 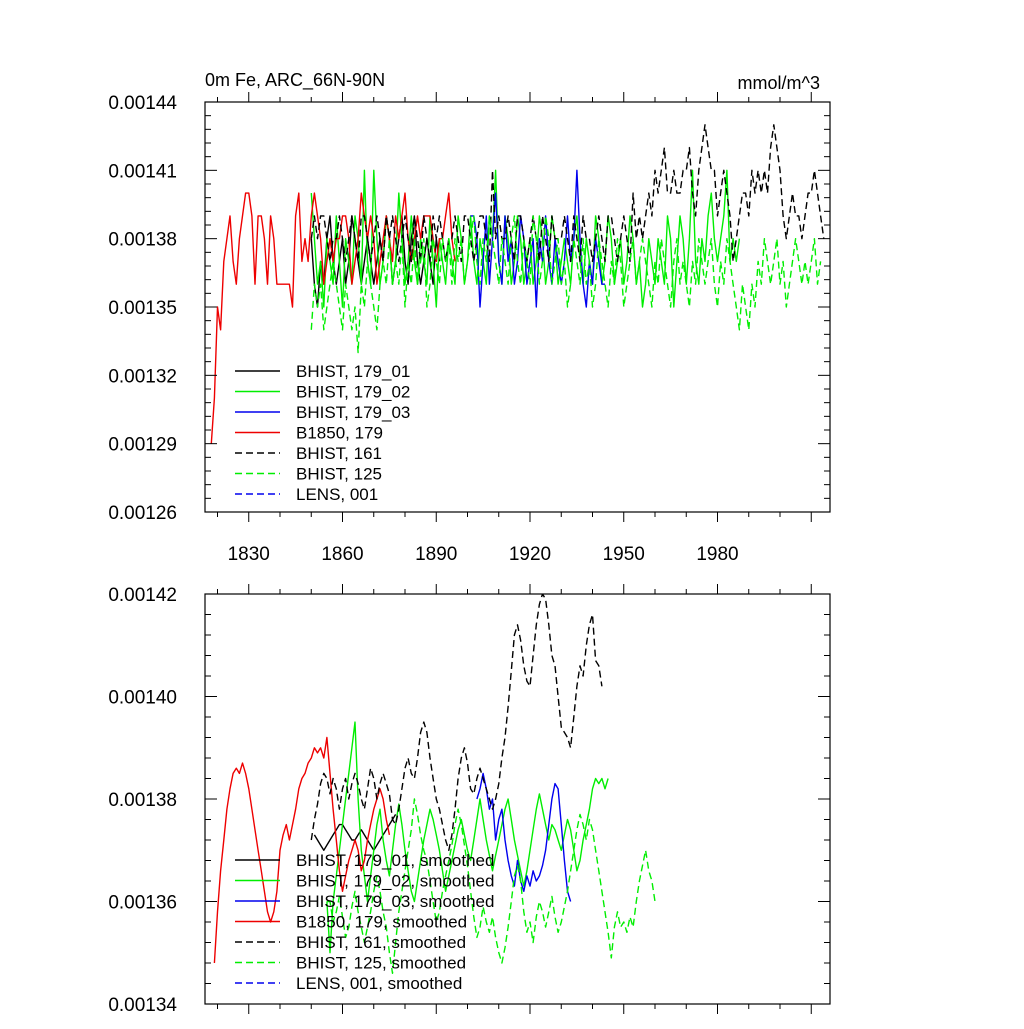 What do you see at coordinates (395, 860) in the screenshot?
I see `bottom-legend-label-bhist-179-01-smoothed: BHIST, 179_01, smoothed` at bounding box center [395, 860].